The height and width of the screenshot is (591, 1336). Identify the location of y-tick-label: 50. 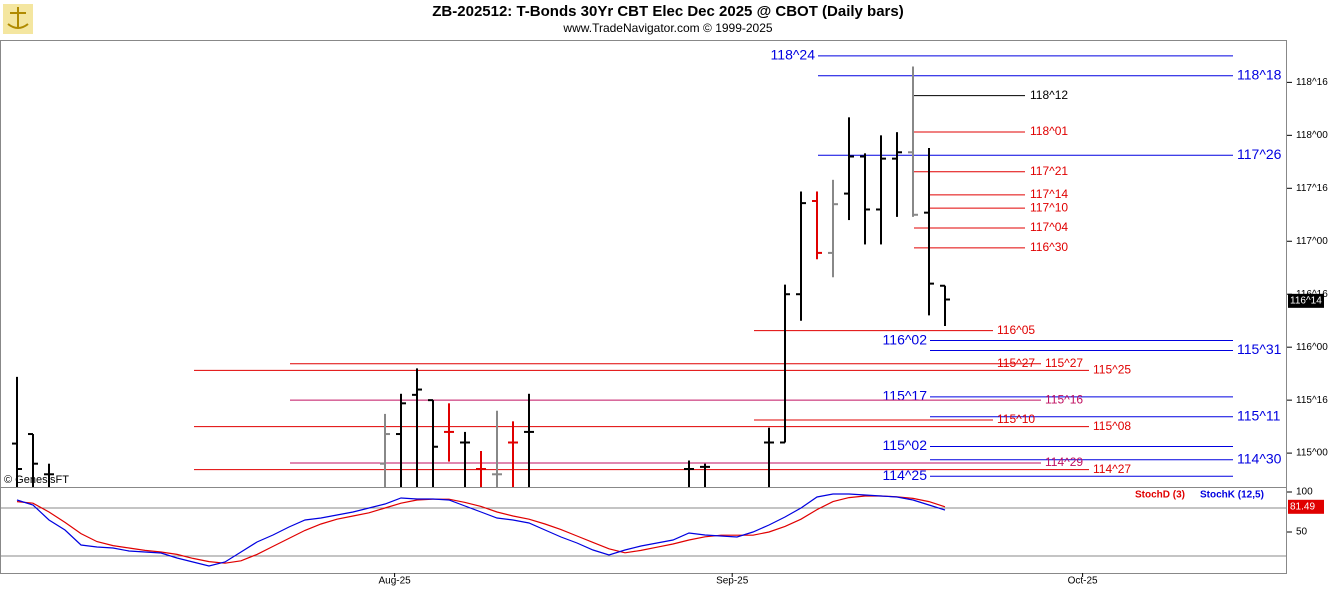
(1302, 532).